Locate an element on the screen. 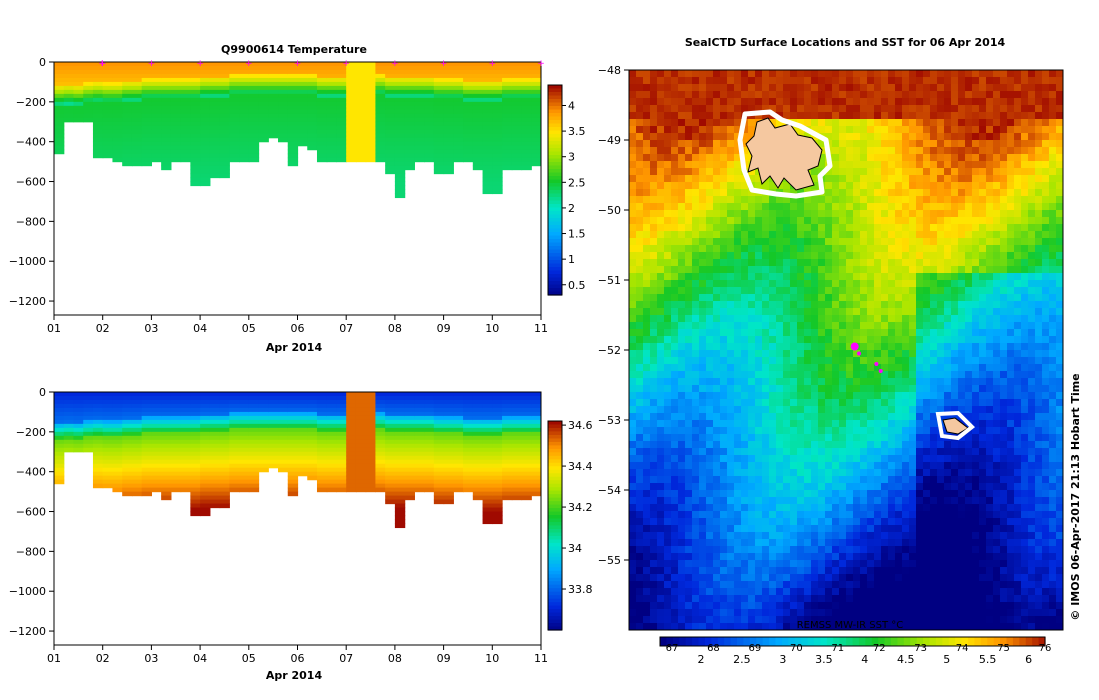 This screenshot has width=1099, height=700. salinity-xtick-label: 10 is located at coordinates (492, 658).